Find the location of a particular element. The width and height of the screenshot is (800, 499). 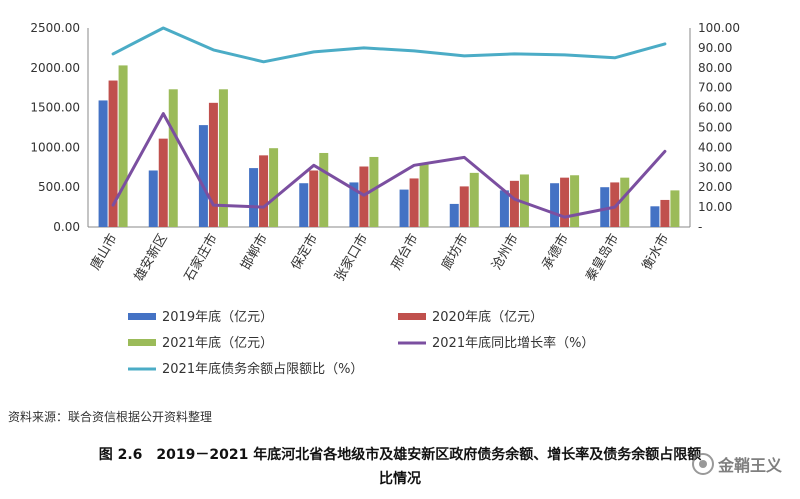

y-left-tick-label: 0.00 is located at coordinates (66, 227).